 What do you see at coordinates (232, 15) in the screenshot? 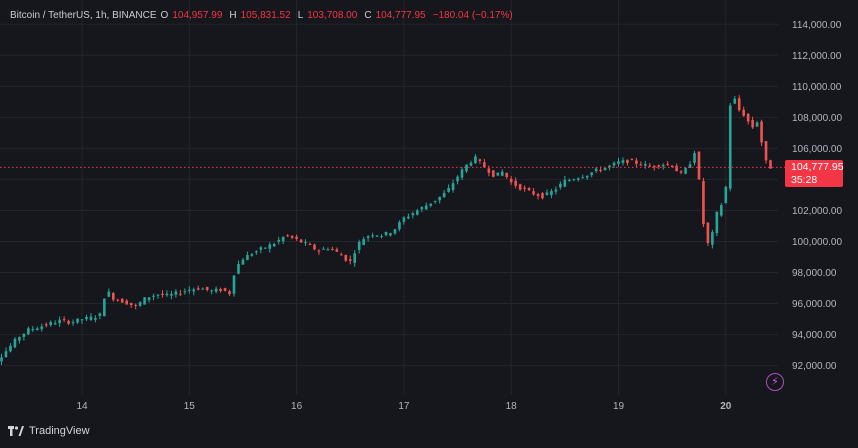
I see `high-label: H` at bounding box center [232, 15].